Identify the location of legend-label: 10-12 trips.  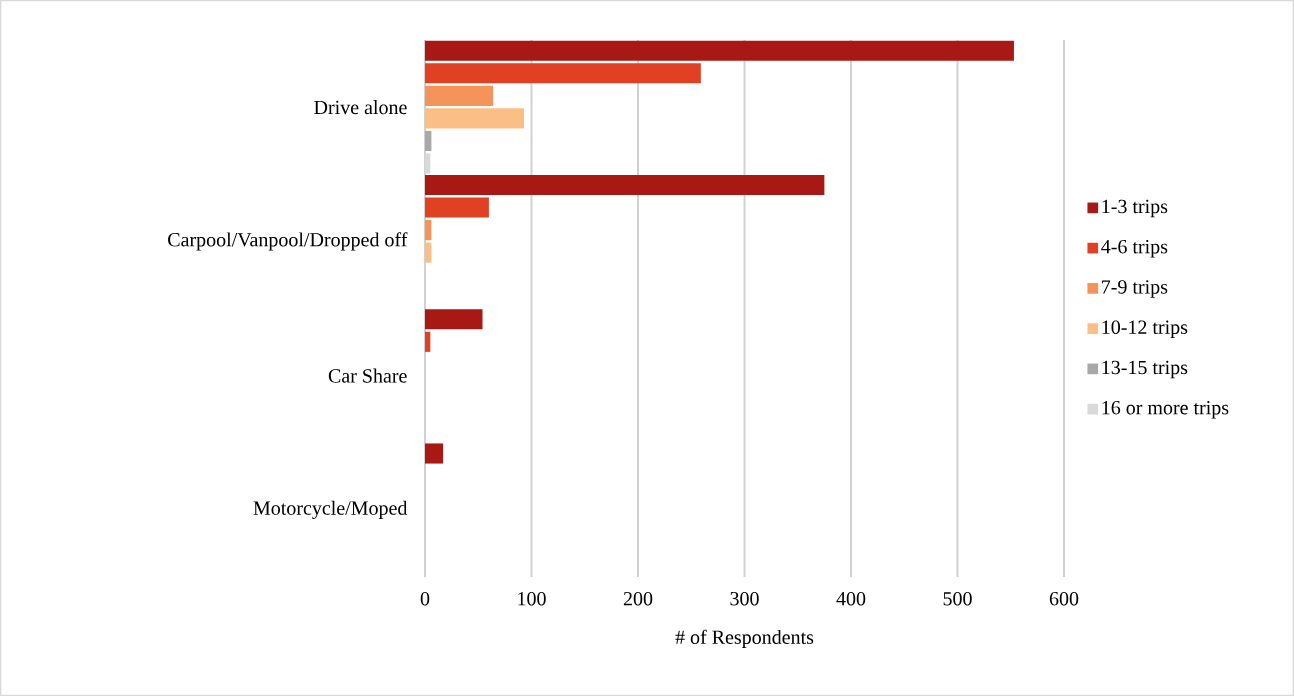
(1145, 329).